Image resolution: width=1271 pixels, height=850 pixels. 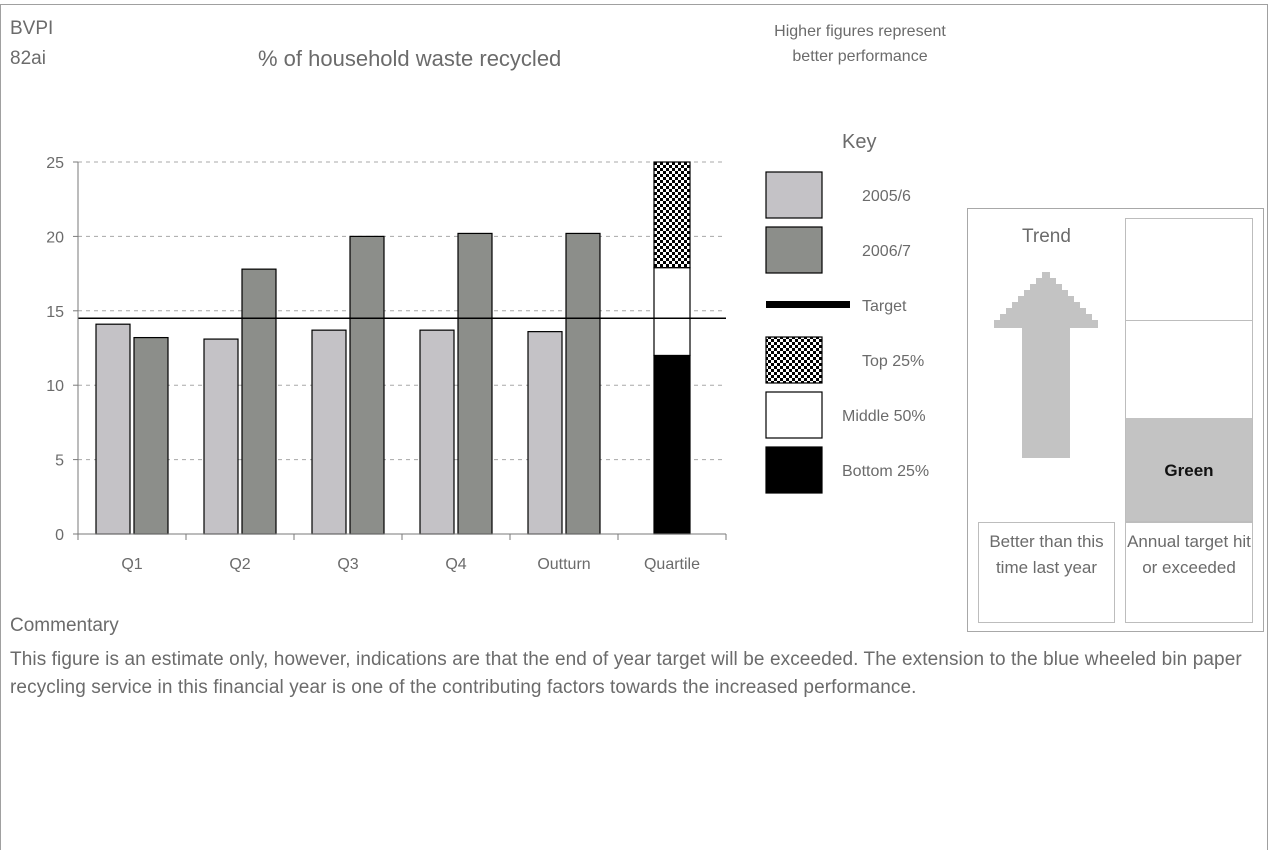 What do you see at coordinates (672, 312) in the screenshot?
I see `quartile-segment-middle50` at bounding box center [672, 312].